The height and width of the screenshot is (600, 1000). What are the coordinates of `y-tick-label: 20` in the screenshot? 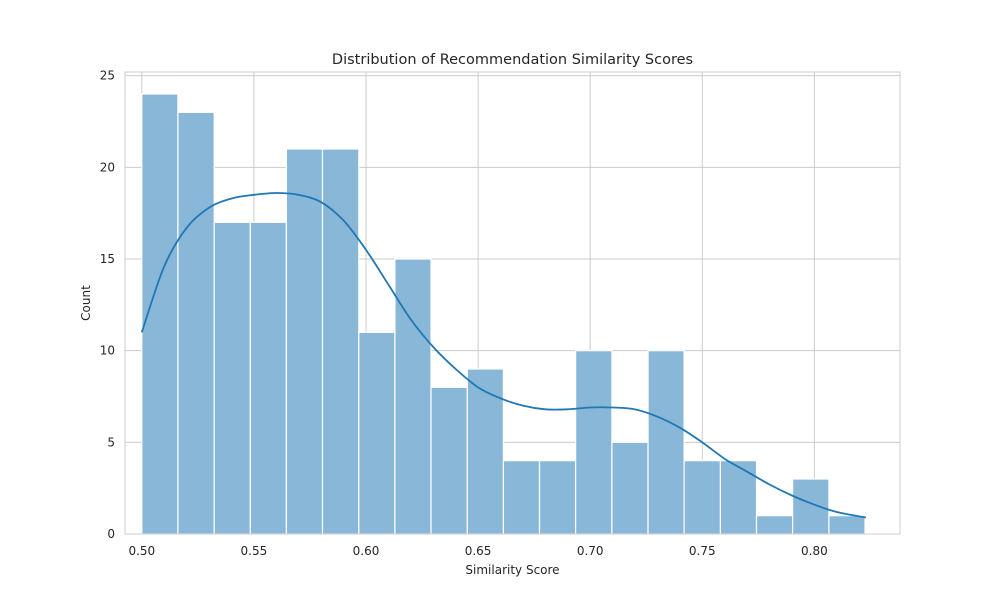 It's located at (107, 167).